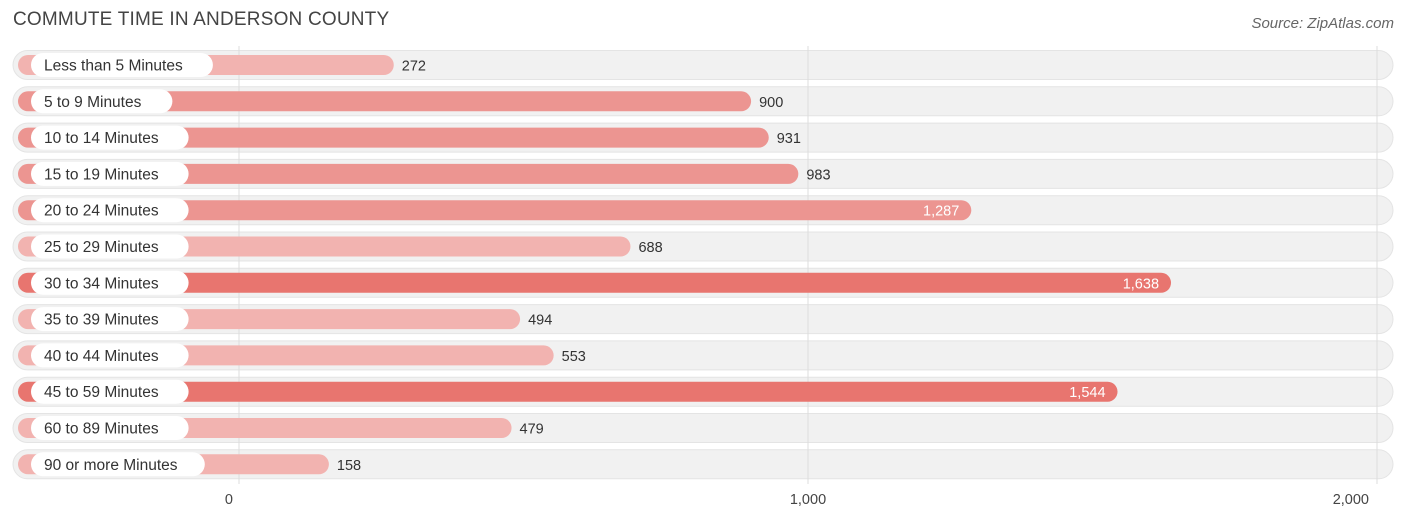 Image resolution: width=1406 pixels, height=522 pixels. I want to click on value-label: 1,638, so click(1141, 284).